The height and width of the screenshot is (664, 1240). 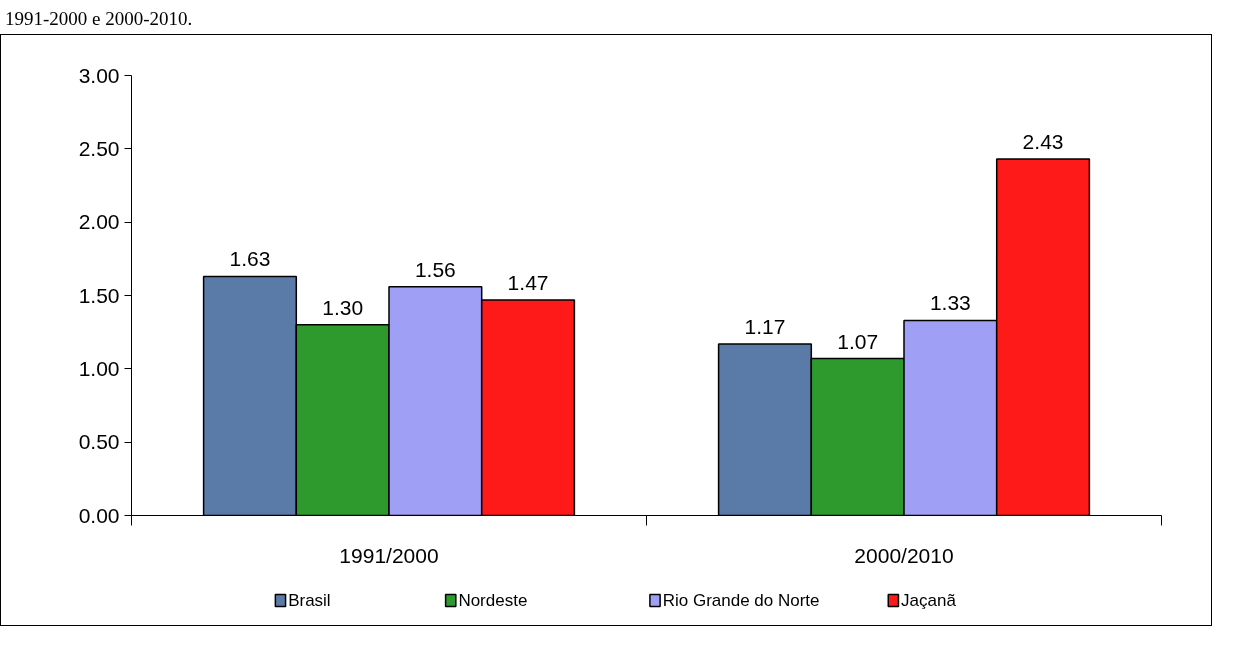 What do you see at coordinates (99, 19) in the screenshot?
I see `text: 1991-2000 e 2000-2010.` at bounding box center [99, 19].